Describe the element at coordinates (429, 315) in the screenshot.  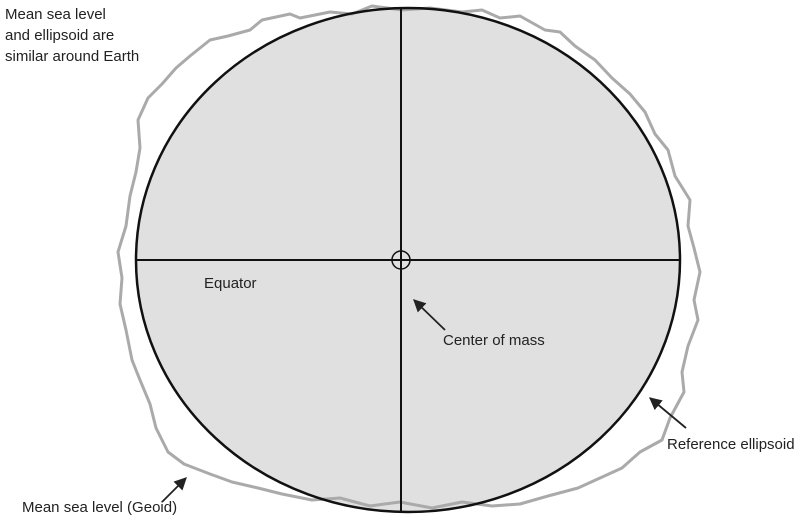
I see `center-arrow` at that location.